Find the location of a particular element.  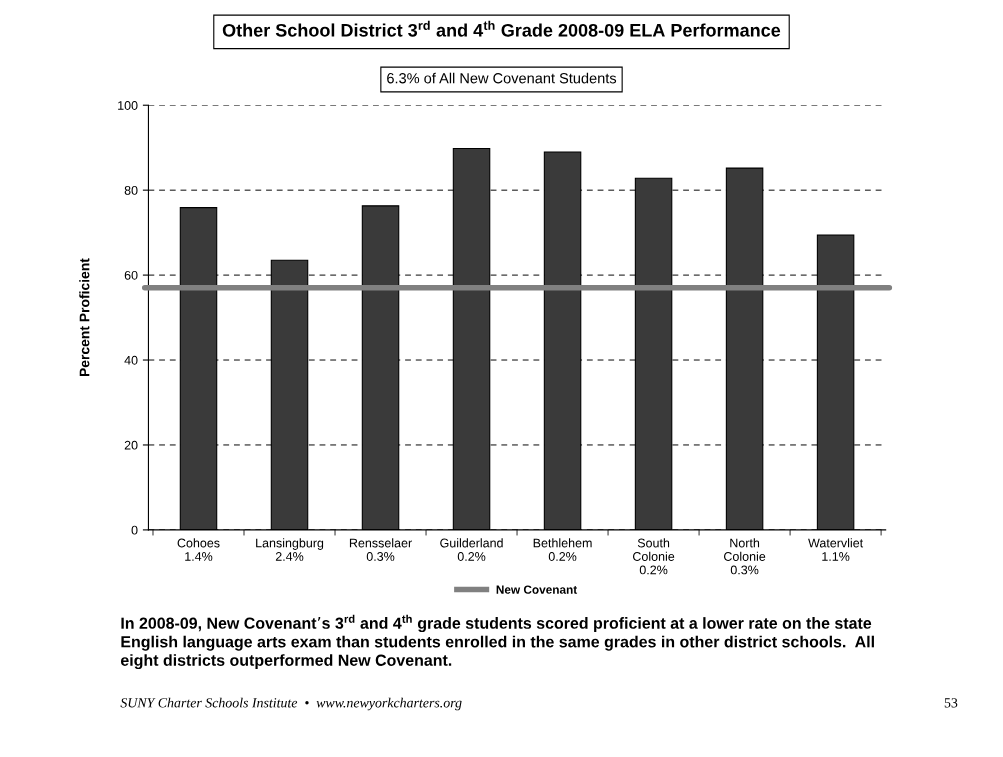

x-tick-label: Bethlehem 0.2% is located at coordinates (562, 549).